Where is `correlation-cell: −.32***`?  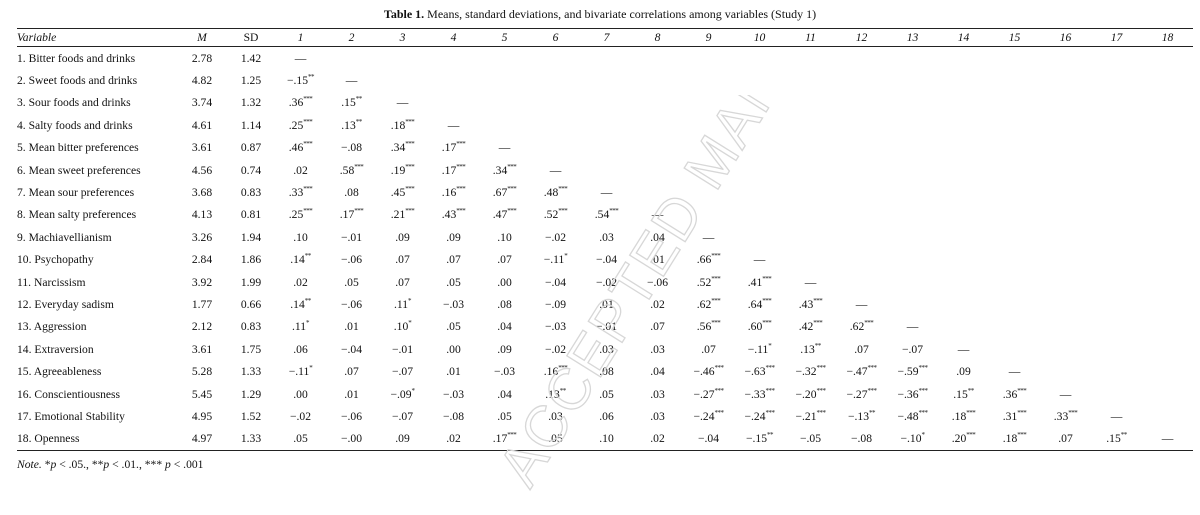 correlation-cell: −.32*** is located at coordinates (810, 371).